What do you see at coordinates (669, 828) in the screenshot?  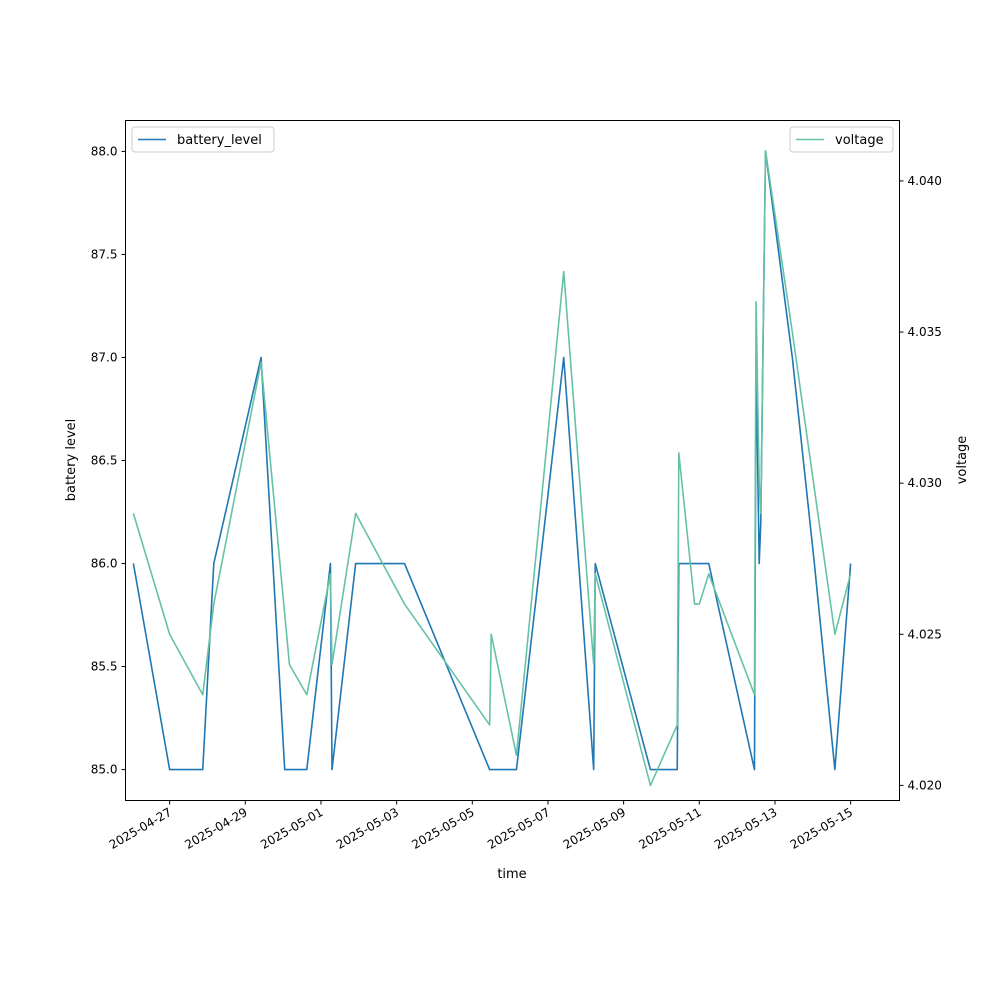 I see `x-tick-label: 2025-05-11` at bounding box center [669, 828].